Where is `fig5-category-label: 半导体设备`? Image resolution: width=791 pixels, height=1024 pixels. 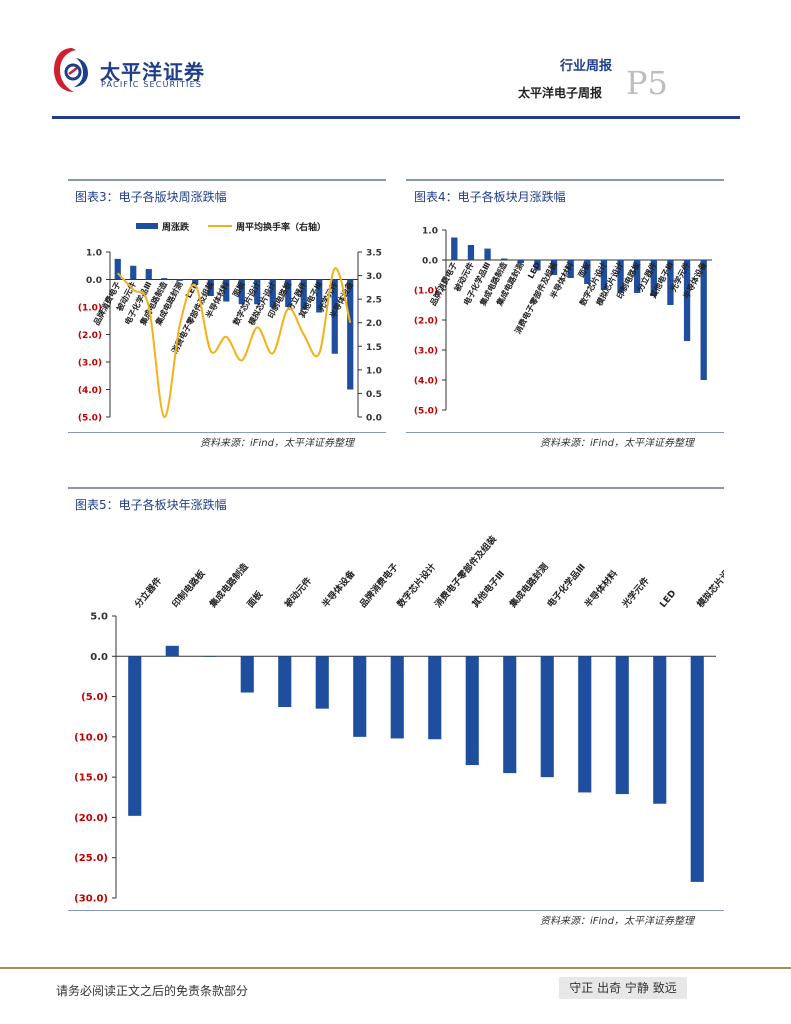
fig5-category-label: 半导体设备 is located at coordinates (338, 588).